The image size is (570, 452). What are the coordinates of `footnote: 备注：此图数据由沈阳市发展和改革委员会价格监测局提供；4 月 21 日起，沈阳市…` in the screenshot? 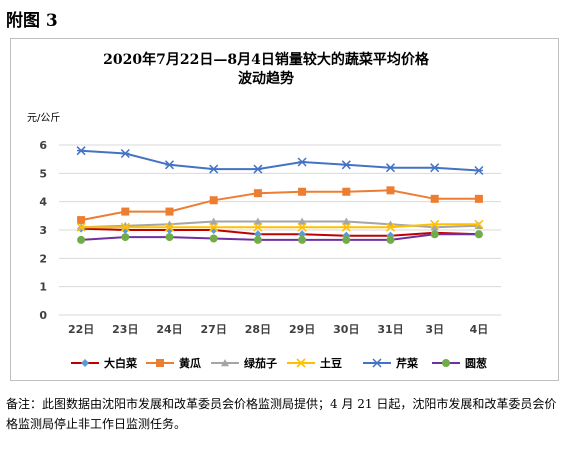 It's located at (281, 414).